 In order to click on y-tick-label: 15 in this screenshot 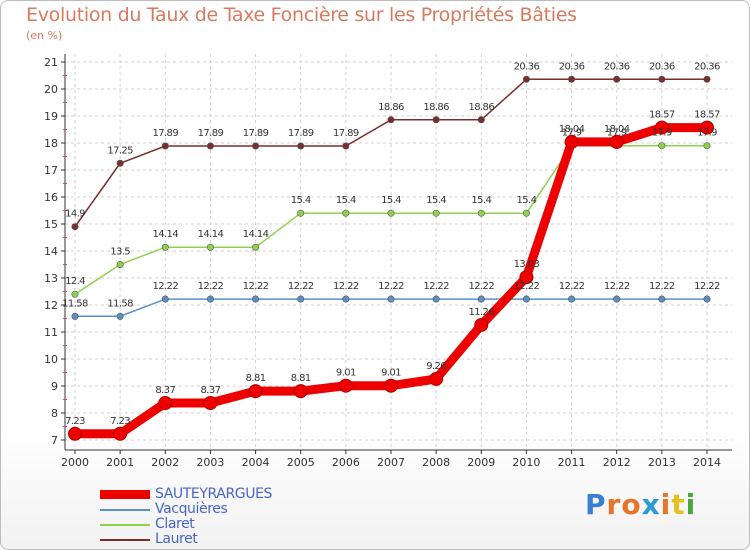, I will do `click(51, 224)`.